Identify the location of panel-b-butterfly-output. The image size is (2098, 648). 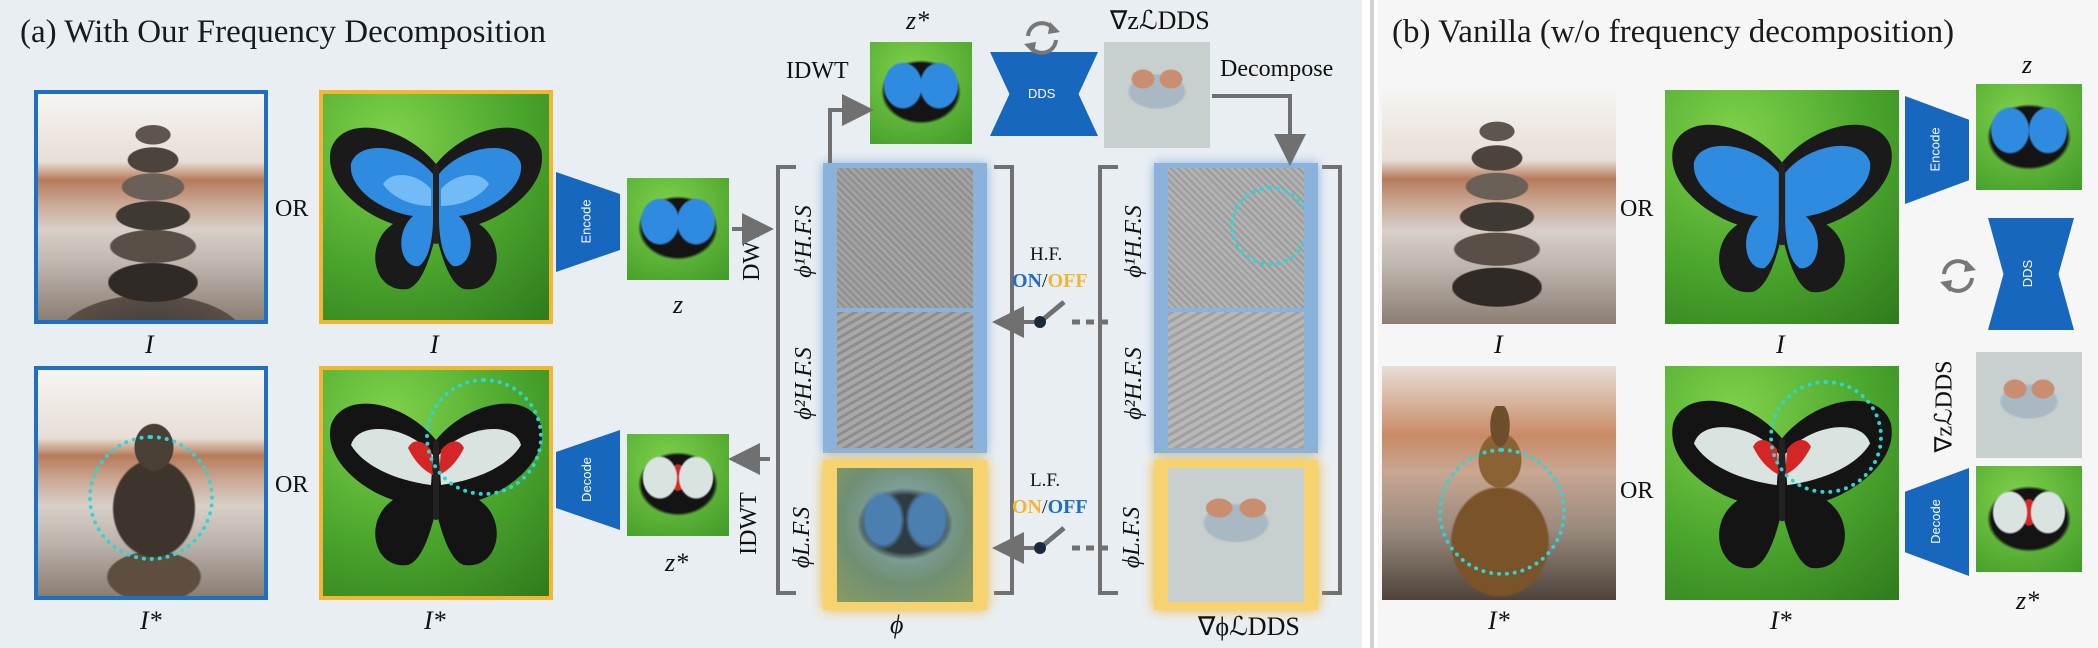
(1782, 483).